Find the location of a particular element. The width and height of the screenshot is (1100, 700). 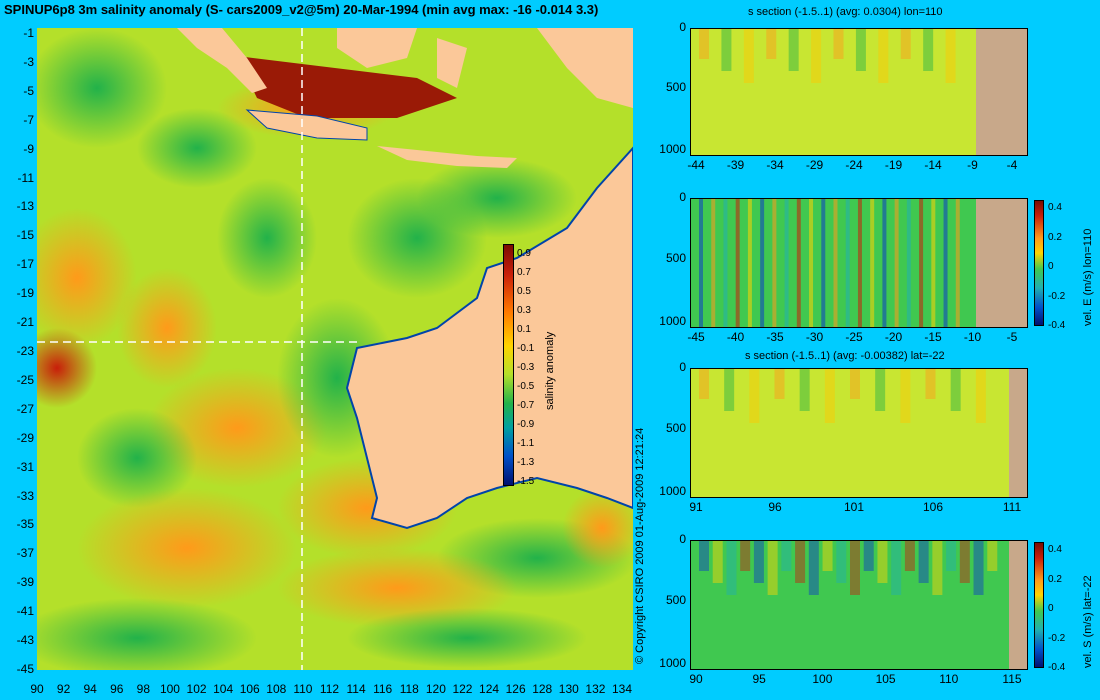

panel-x-tick: -34 is located at coordinates (775, 165).